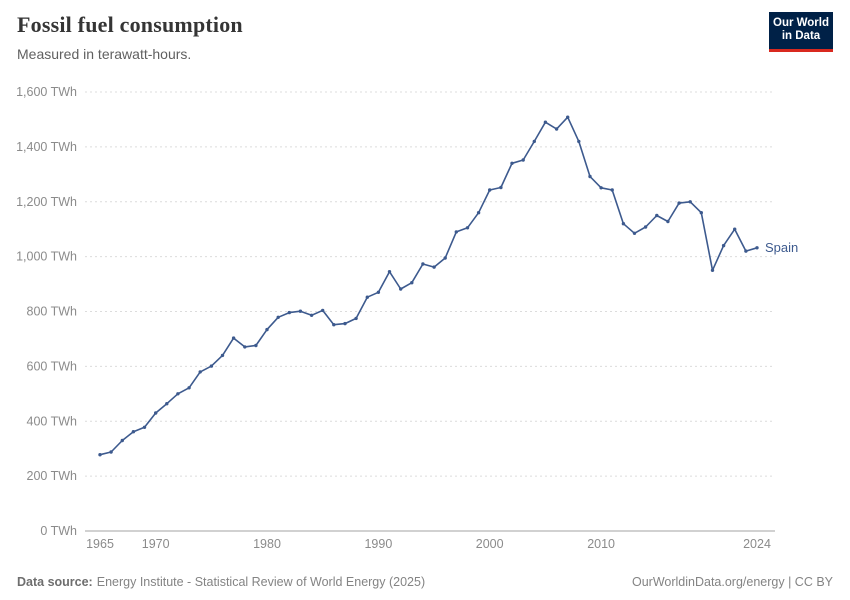  I want to click on owid-logo-line1: Our World, so click(801, 23).